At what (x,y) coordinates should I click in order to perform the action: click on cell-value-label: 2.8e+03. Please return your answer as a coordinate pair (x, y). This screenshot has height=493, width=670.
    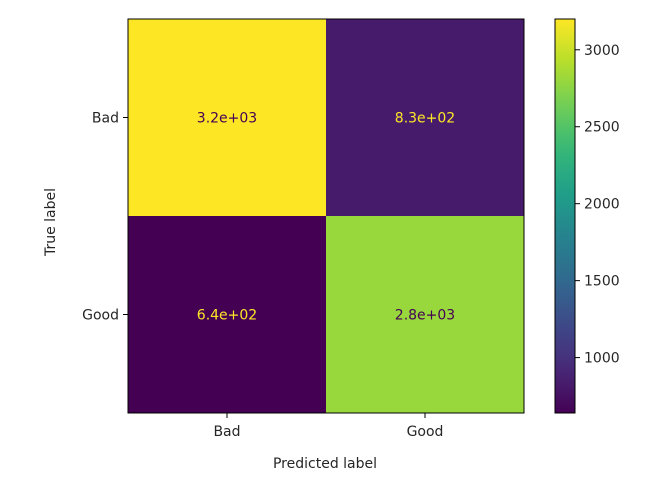
    Looking at the image, I should click on (425, 316).